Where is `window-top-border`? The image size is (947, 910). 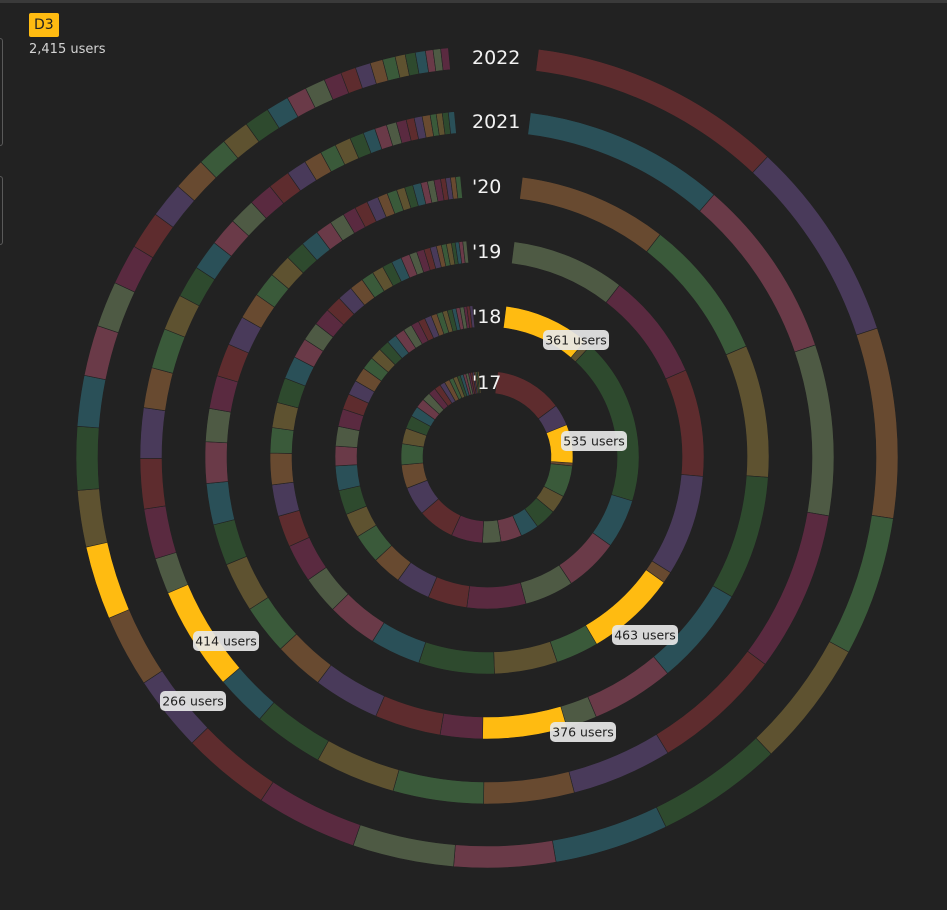
window-top-border is located at coordinates (473, 1).